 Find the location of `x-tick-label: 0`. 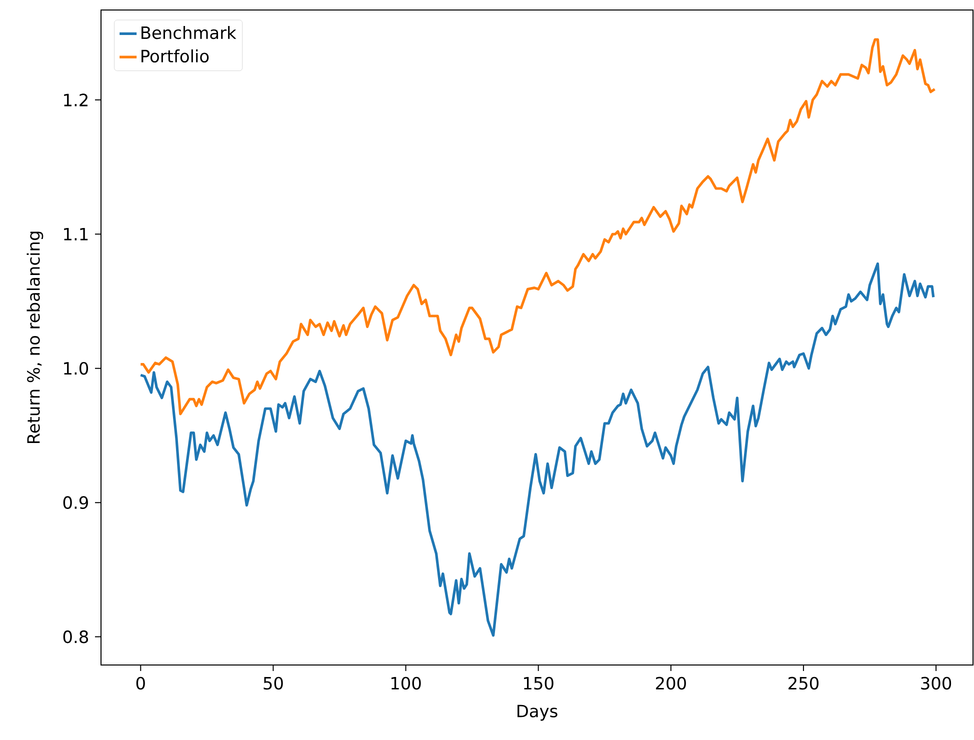

x-tick-label: 0 is located at coordinates (140, 683).